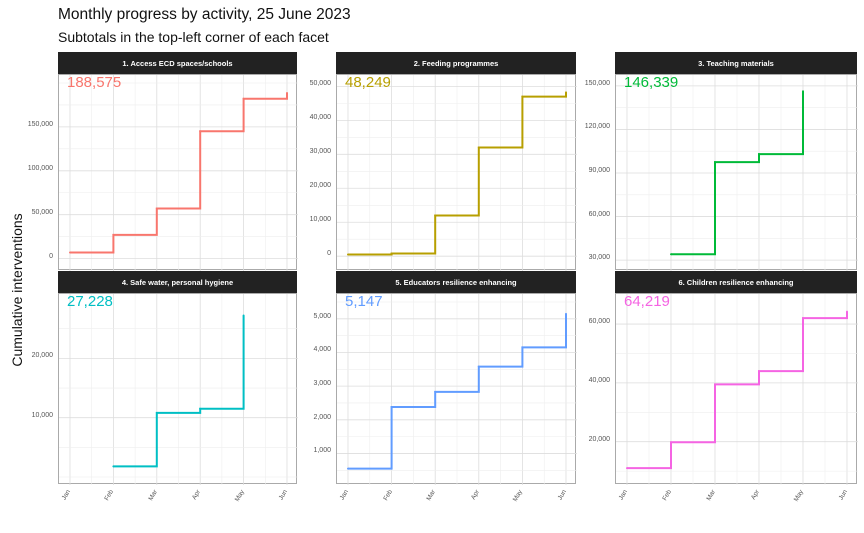 This screenshot has height=533, width=864. I want to click on facet-panel: 146,339, so click(736, 172).